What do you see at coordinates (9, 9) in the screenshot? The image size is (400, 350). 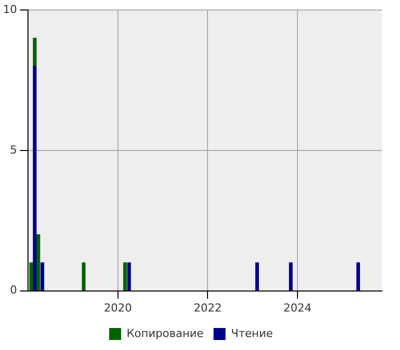 I see `y-tick-label: 10` at bounding box center [9, 9].